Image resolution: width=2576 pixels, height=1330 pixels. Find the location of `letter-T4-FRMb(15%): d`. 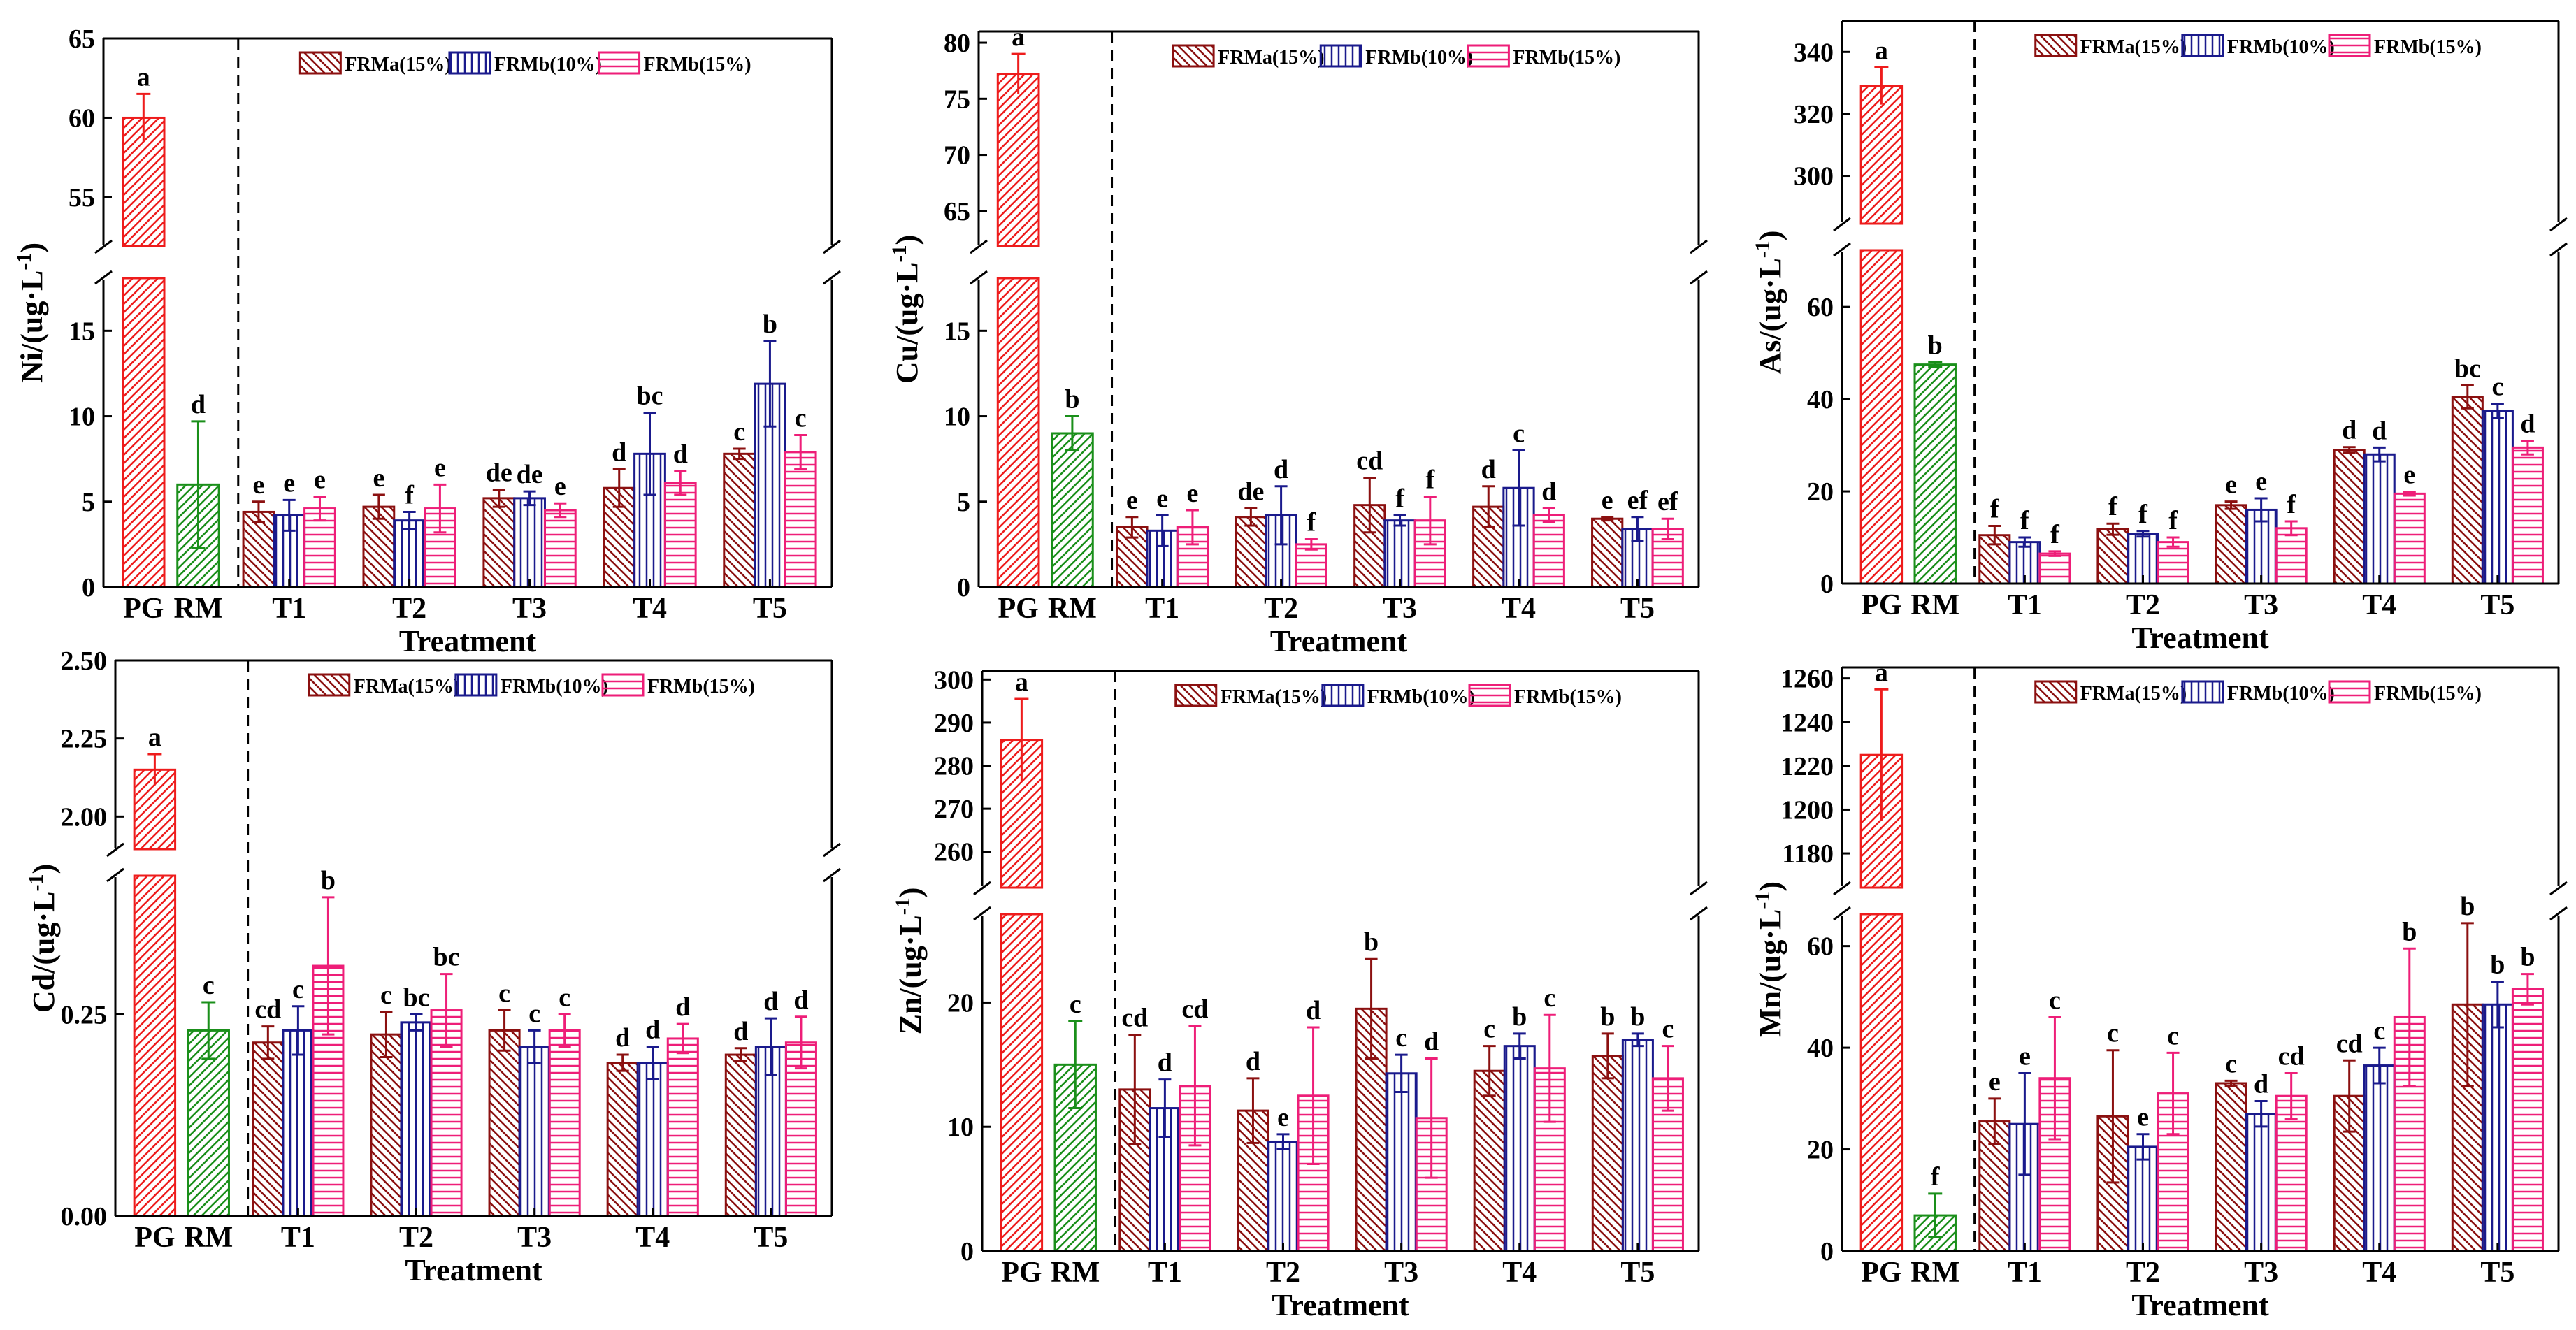

letter-T4-FRMb(15%): d is located at coordinates (682, 1007).